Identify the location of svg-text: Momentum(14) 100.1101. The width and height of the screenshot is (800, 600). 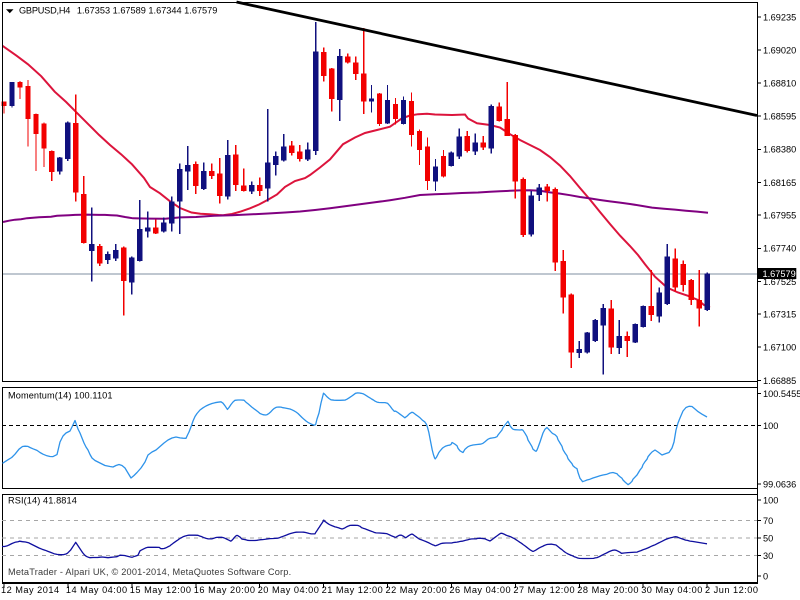
(60, 396).